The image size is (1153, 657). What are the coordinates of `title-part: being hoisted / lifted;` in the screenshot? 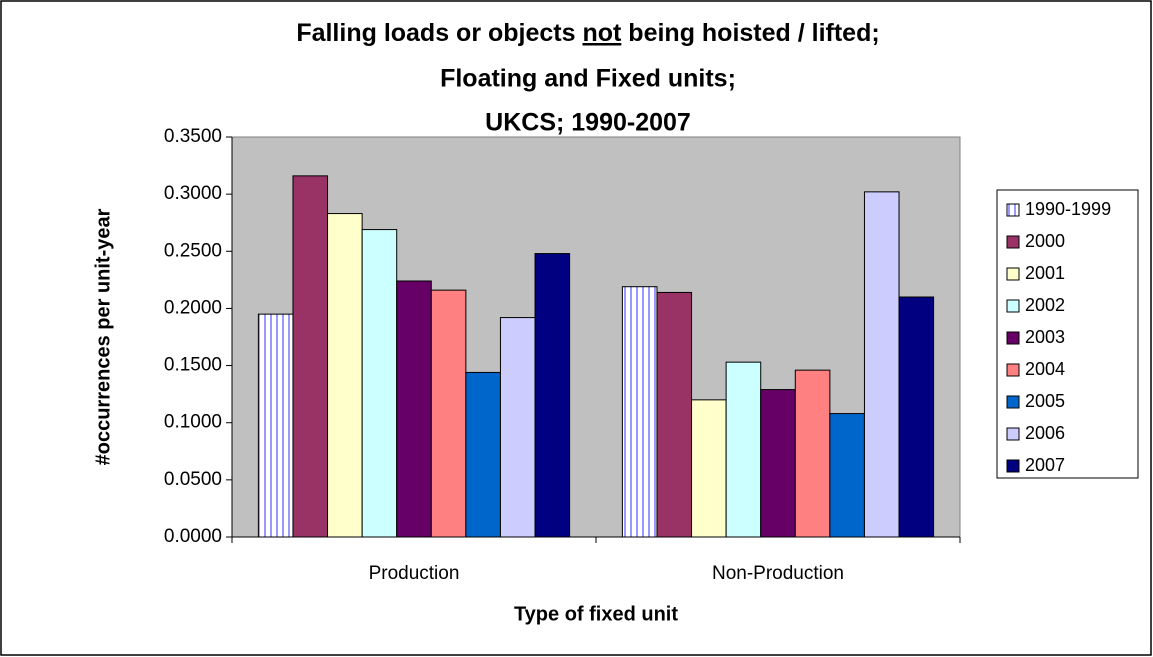 It's located at (750, 33).